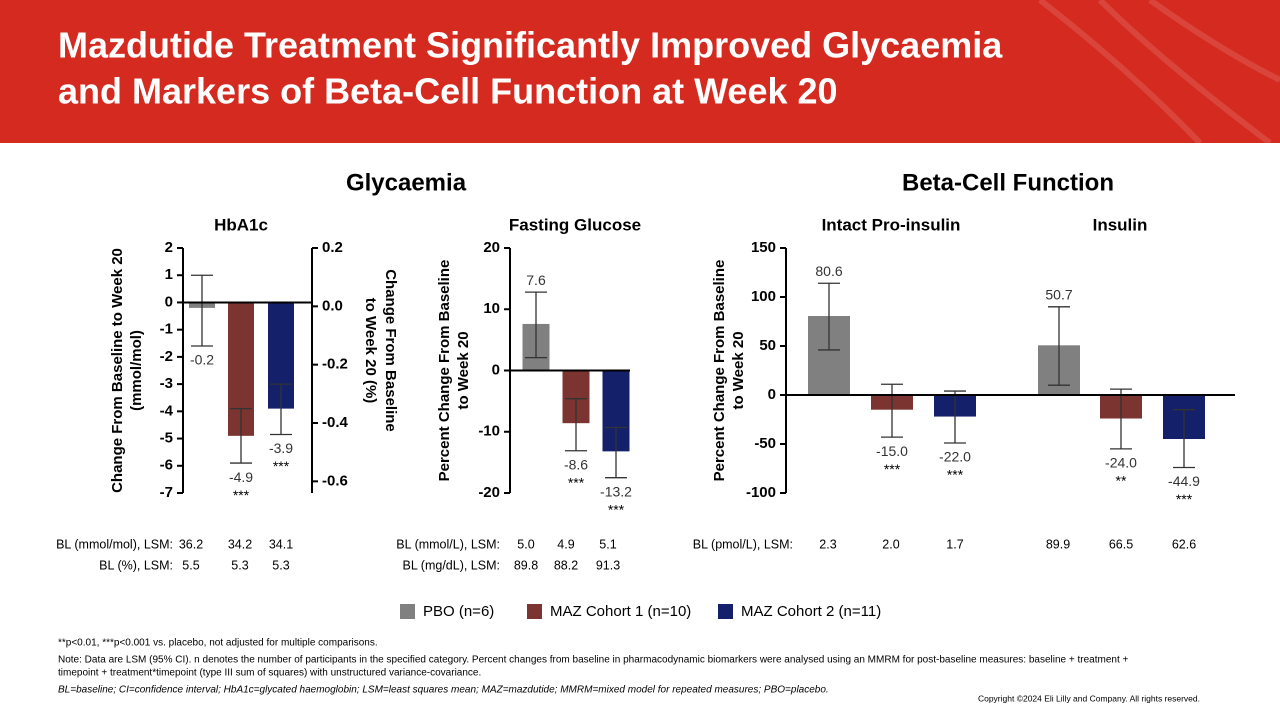 This screenshot has height=720, width=1280. I want to click on y2-tick-label: -0.4, so click(335, 422).